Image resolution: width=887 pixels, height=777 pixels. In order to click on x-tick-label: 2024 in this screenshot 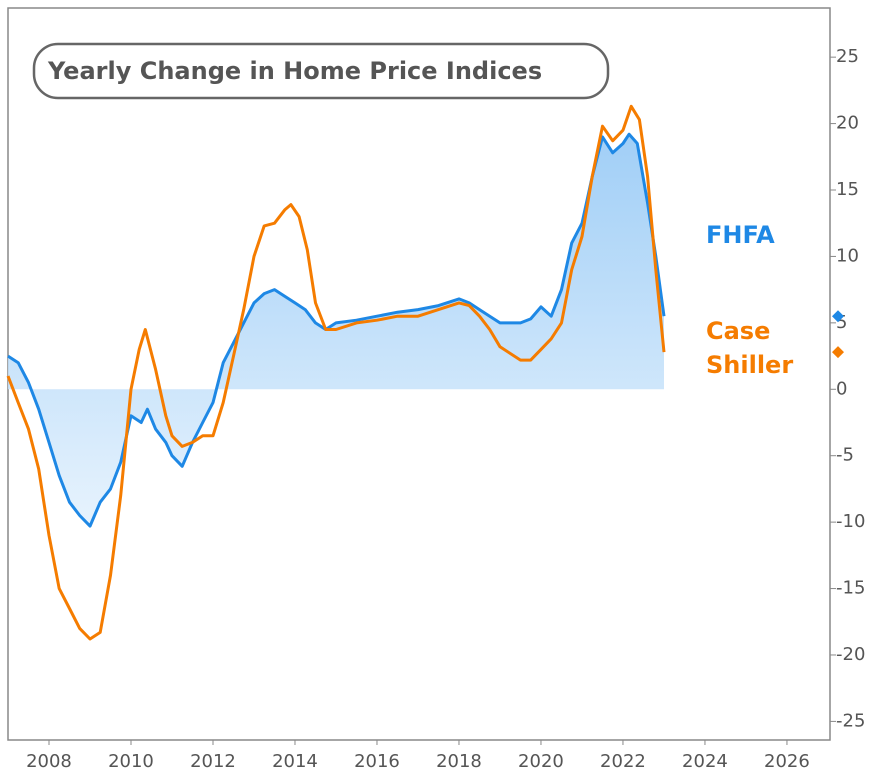, I will do `click(705, 761)`.